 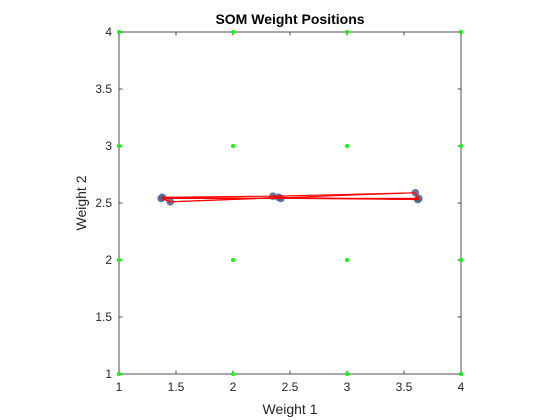 I want to click on x-tick-label: 1, so click(x=119, y=387).